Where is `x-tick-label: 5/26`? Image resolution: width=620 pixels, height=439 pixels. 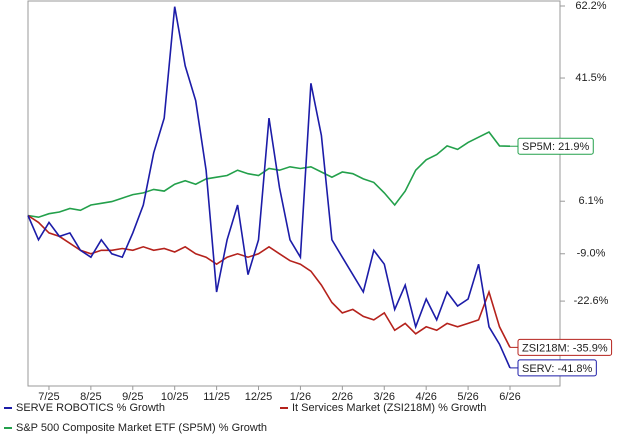
x-tick-label: 5/26 is located at coordinates (467, 397).